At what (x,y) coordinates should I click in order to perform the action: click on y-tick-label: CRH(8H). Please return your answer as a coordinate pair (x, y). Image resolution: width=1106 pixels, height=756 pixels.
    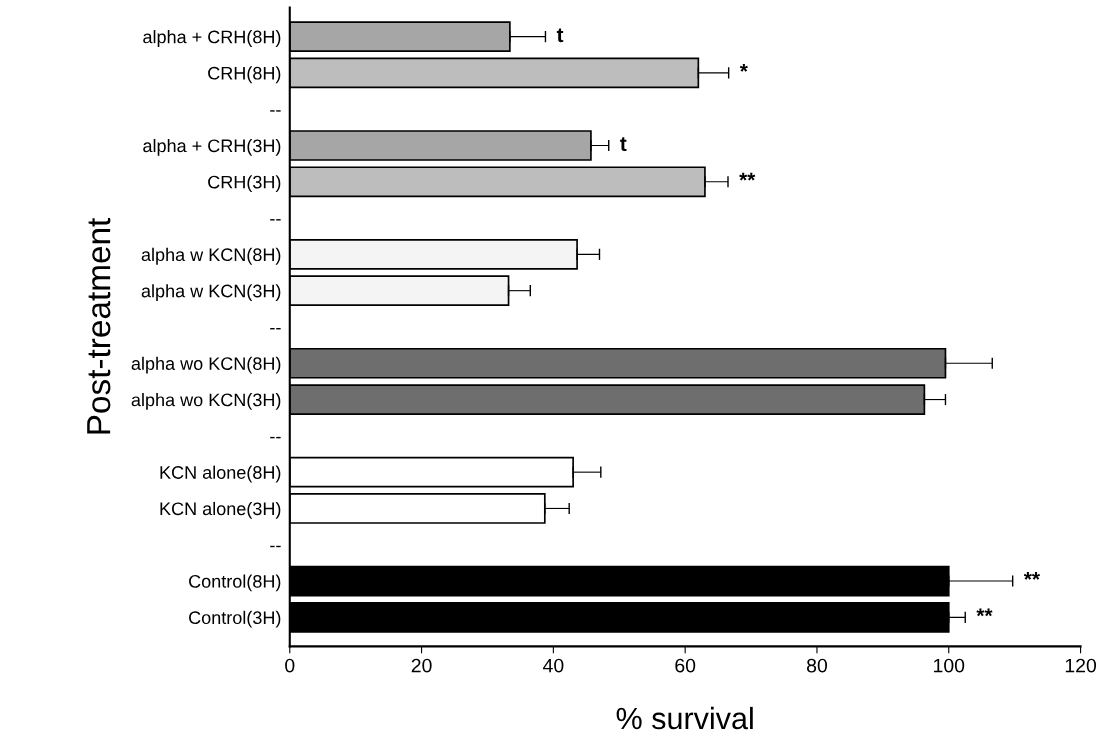
    Looking at the image, I should click on (244, 75).